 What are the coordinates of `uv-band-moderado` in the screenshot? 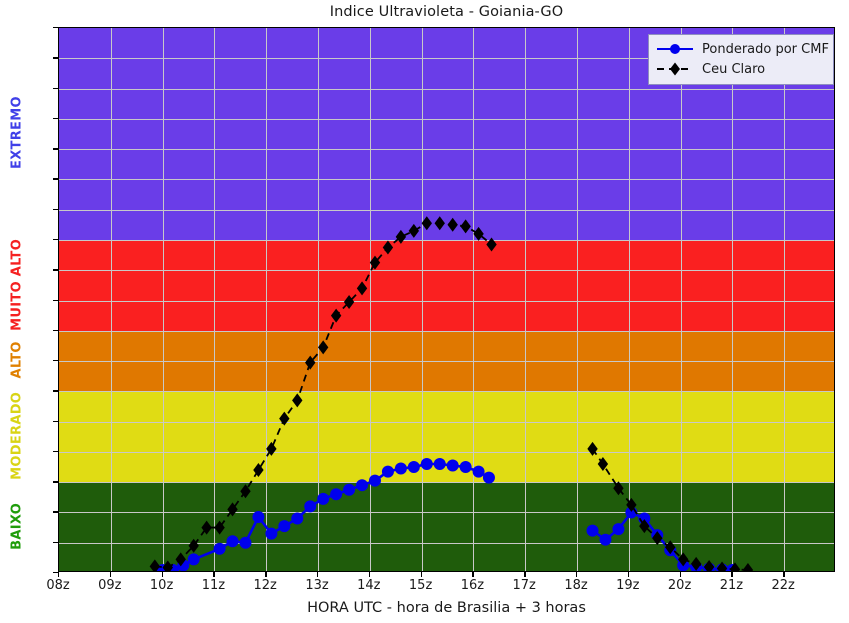 It's located at (446, 437).